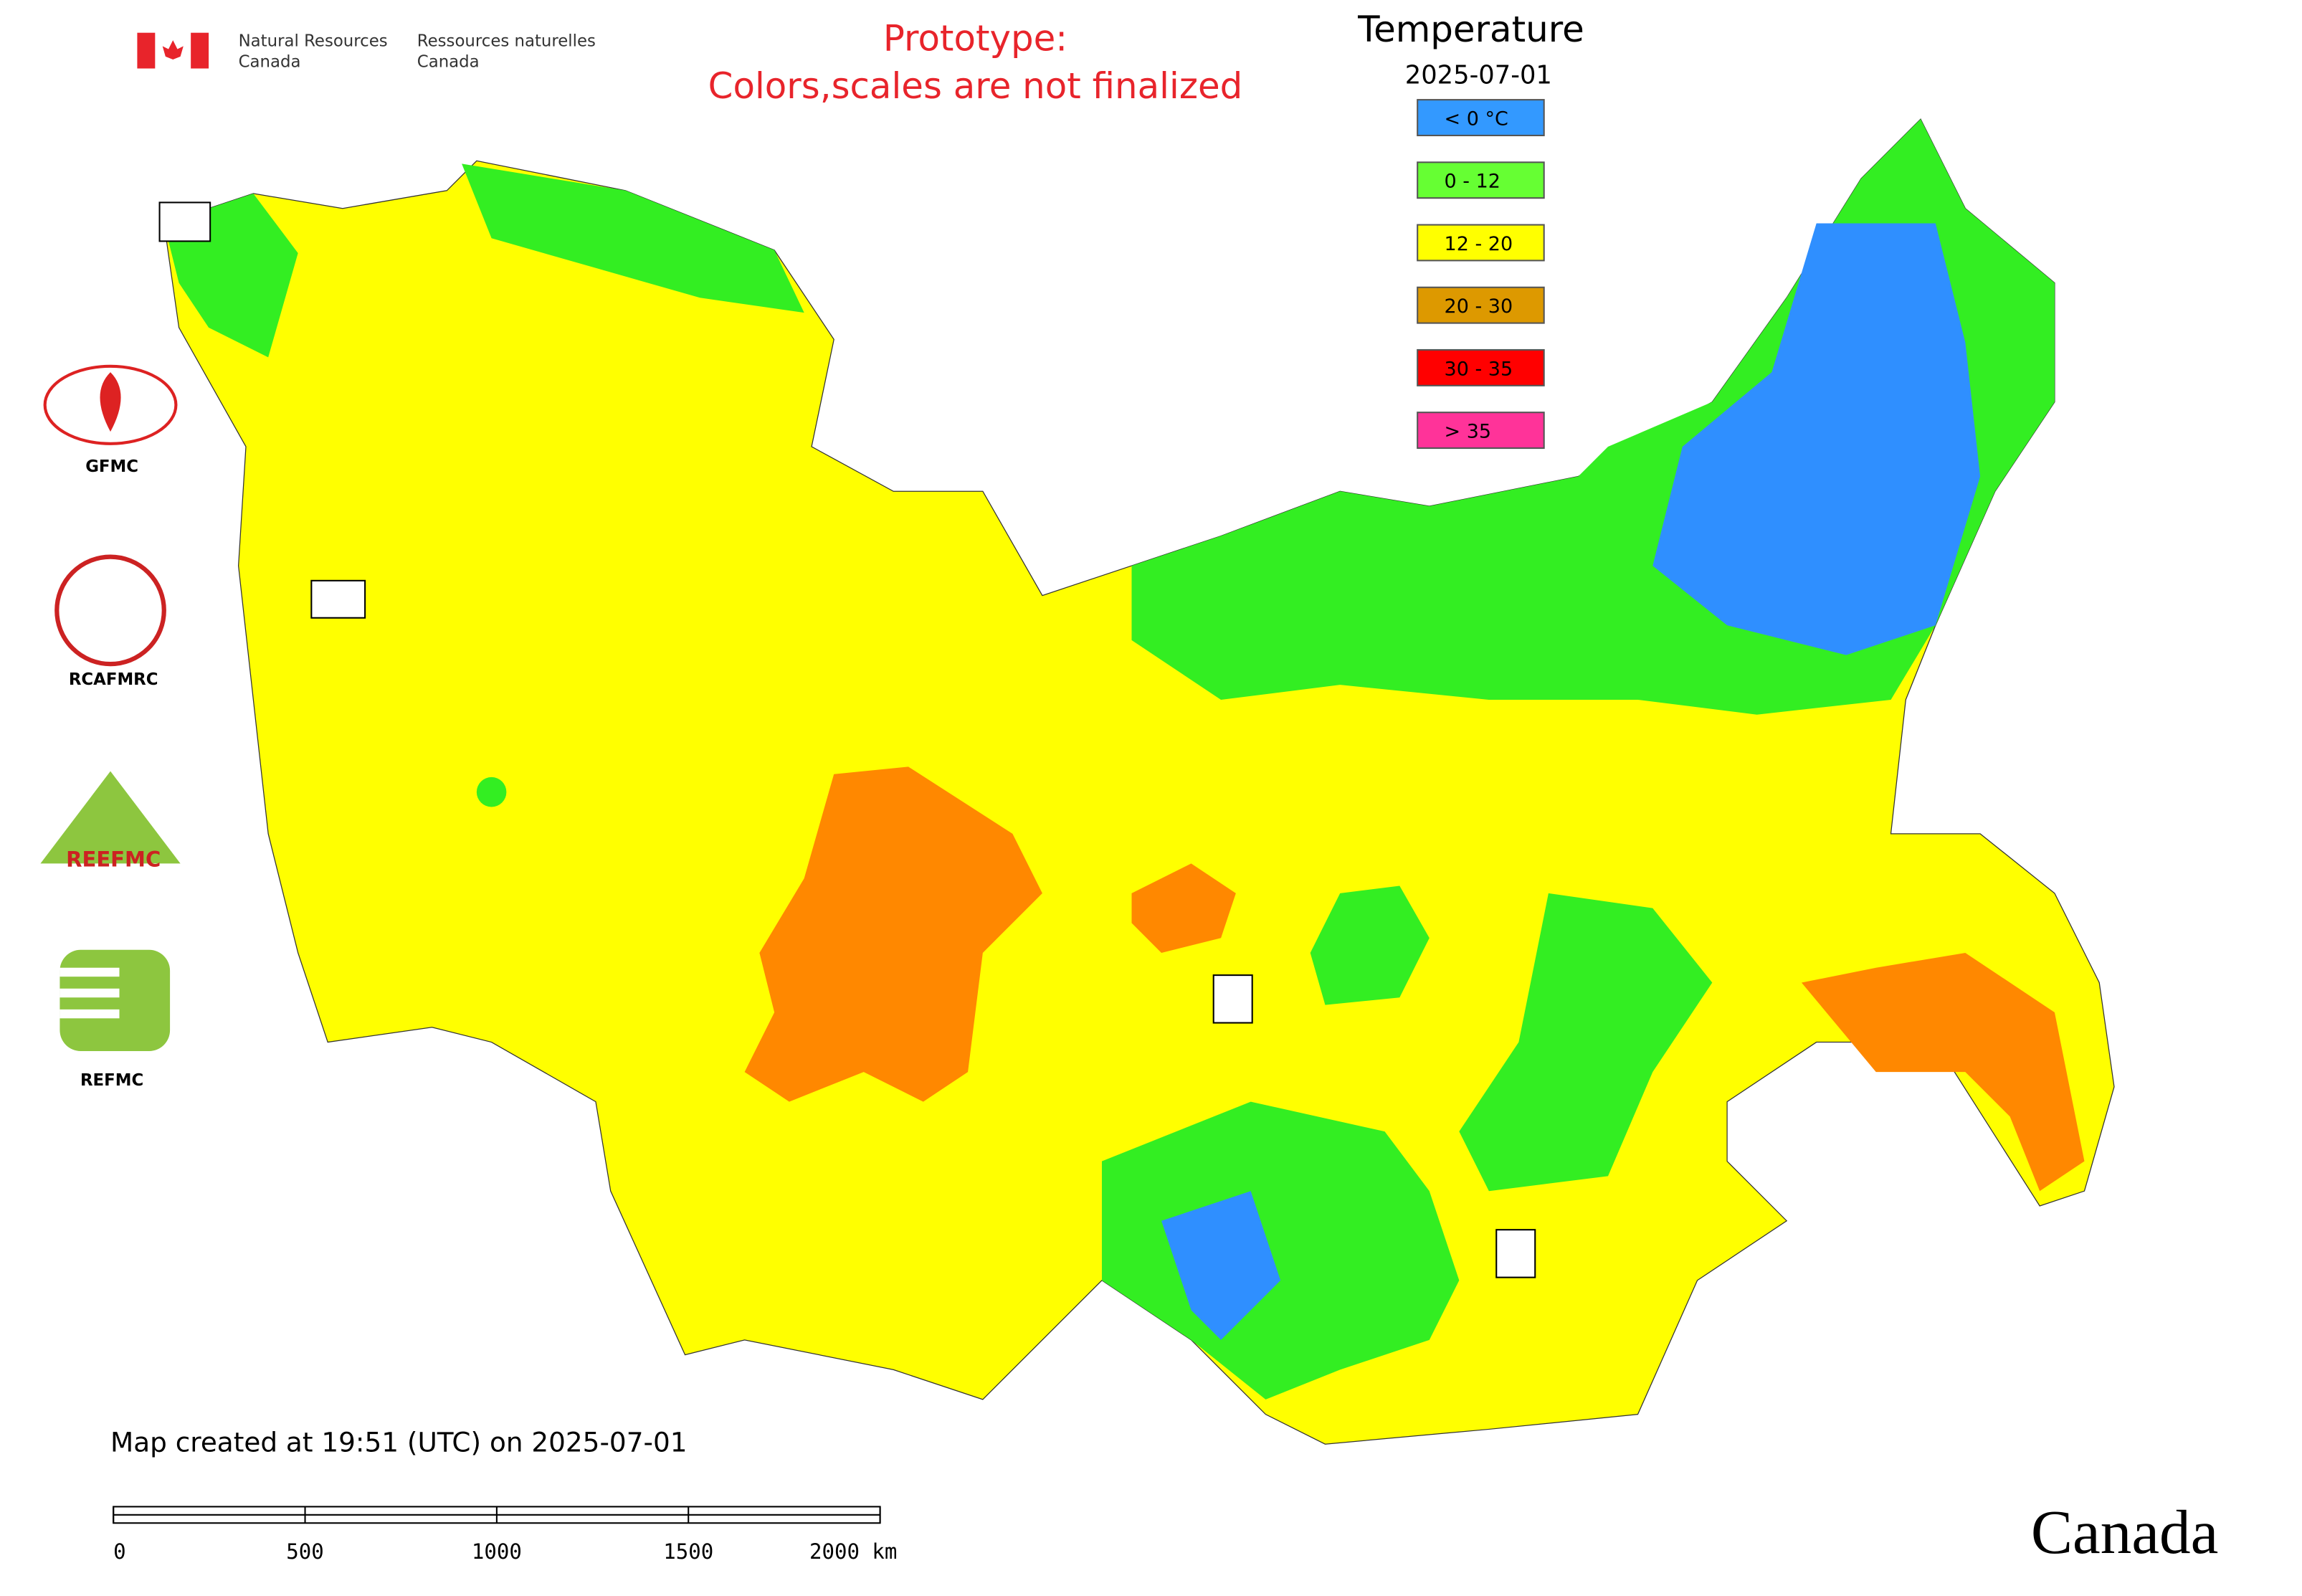 The height and width of the screenshot is (1596, 2302). Describe the element at coordinates (497, 1551) in the screenshot. I see `scale-label: 1000` at that location.